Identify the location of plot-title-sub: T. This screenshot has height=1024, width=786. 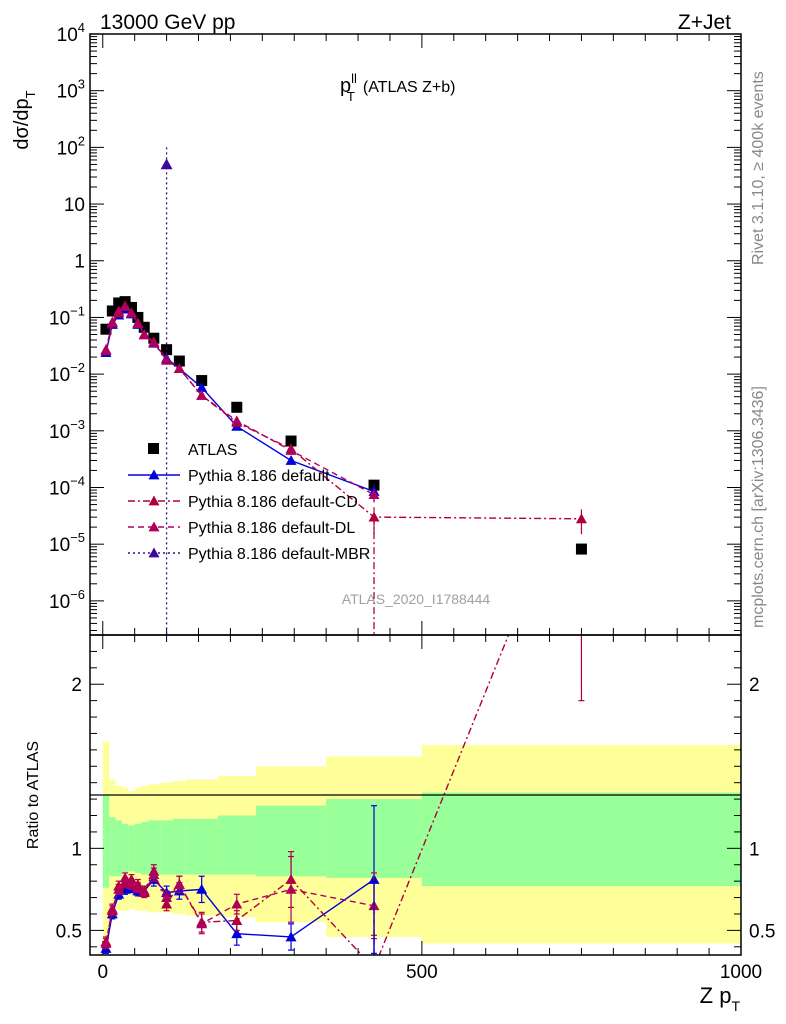
(351, 96).